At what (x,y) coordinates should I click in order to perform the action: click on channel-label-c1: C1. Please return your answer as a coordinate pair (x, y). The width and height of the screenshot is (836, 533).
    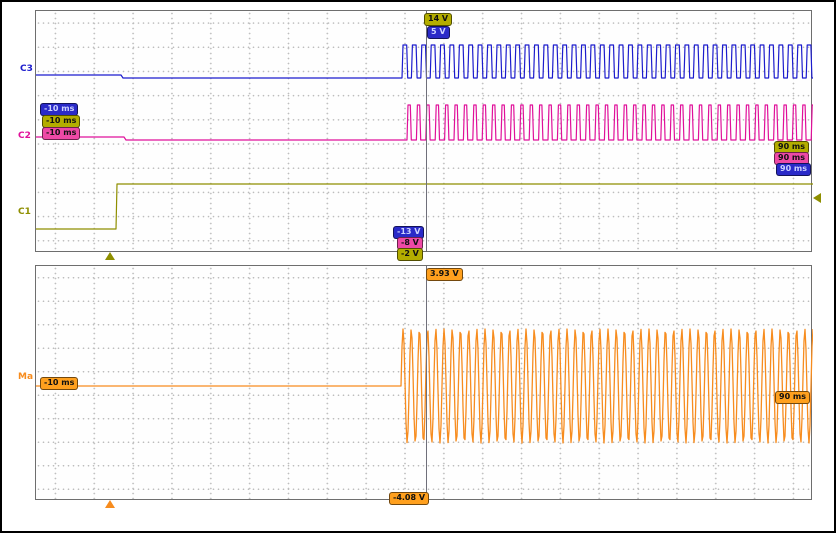
    Looking at the image, I should click on (24, 212).